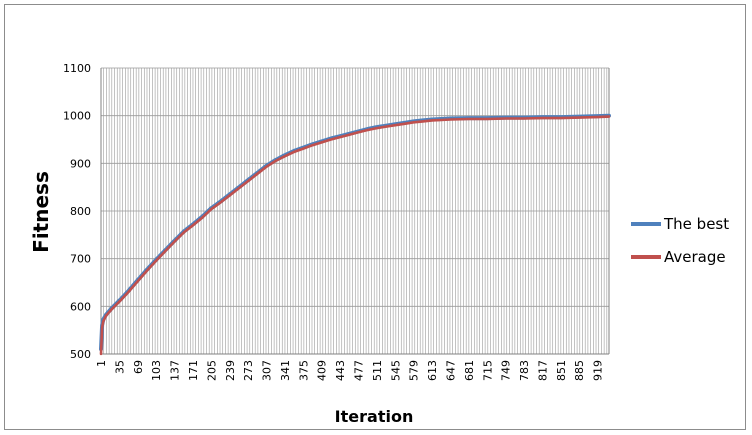 This screenshot has width=752, height=435. Describe the element at coordinates (506, 370) in the screenshot. I see `x-tick-label: 749` at that location.